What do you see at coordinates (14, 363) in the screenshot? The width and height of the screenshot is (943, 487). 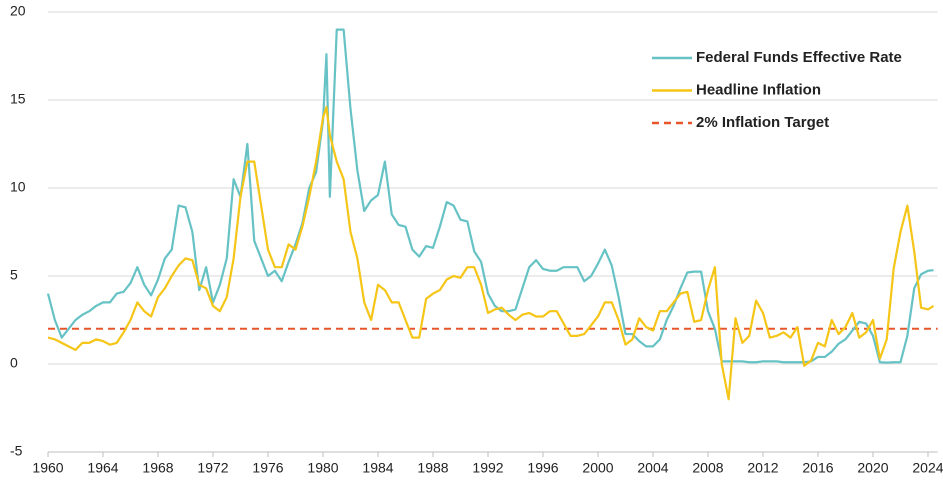 I see `y-tick-label: 0` at bounding box center [14, 363].